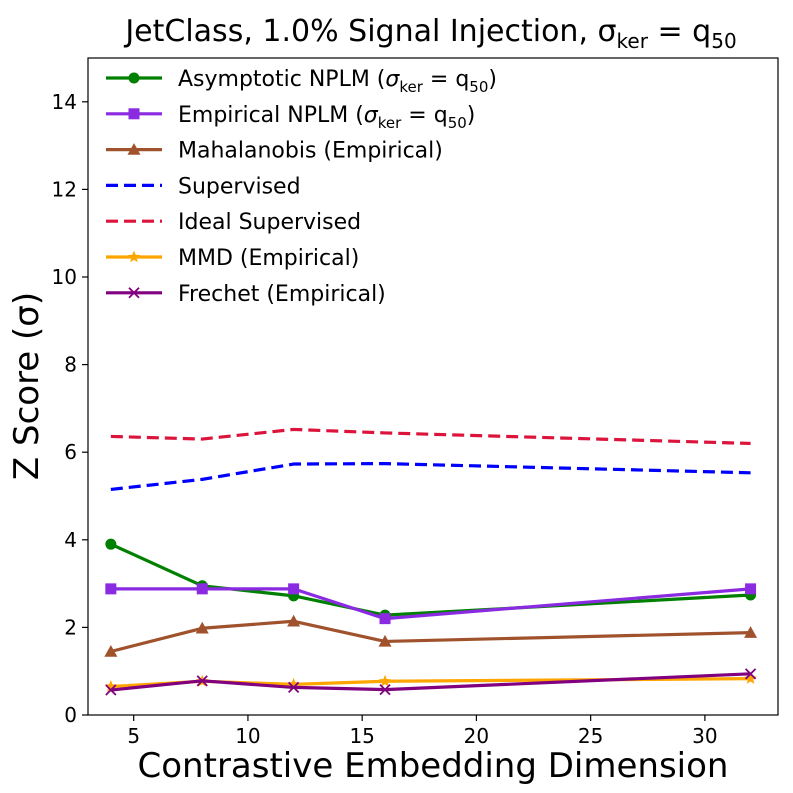  Describe the element at coordinates (111, 544) in the screenshot. I see `series-asym-point` at that location.